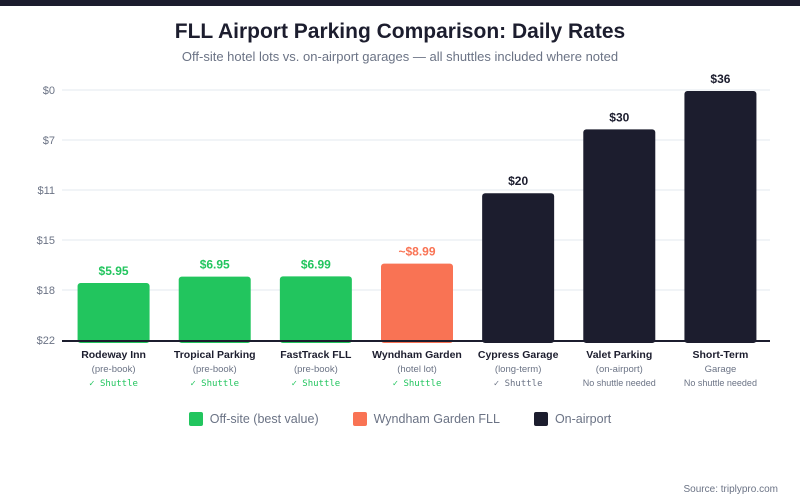 The image size is (800, 500). I want to click on legend-swatch-onairport, so click(540, 419).